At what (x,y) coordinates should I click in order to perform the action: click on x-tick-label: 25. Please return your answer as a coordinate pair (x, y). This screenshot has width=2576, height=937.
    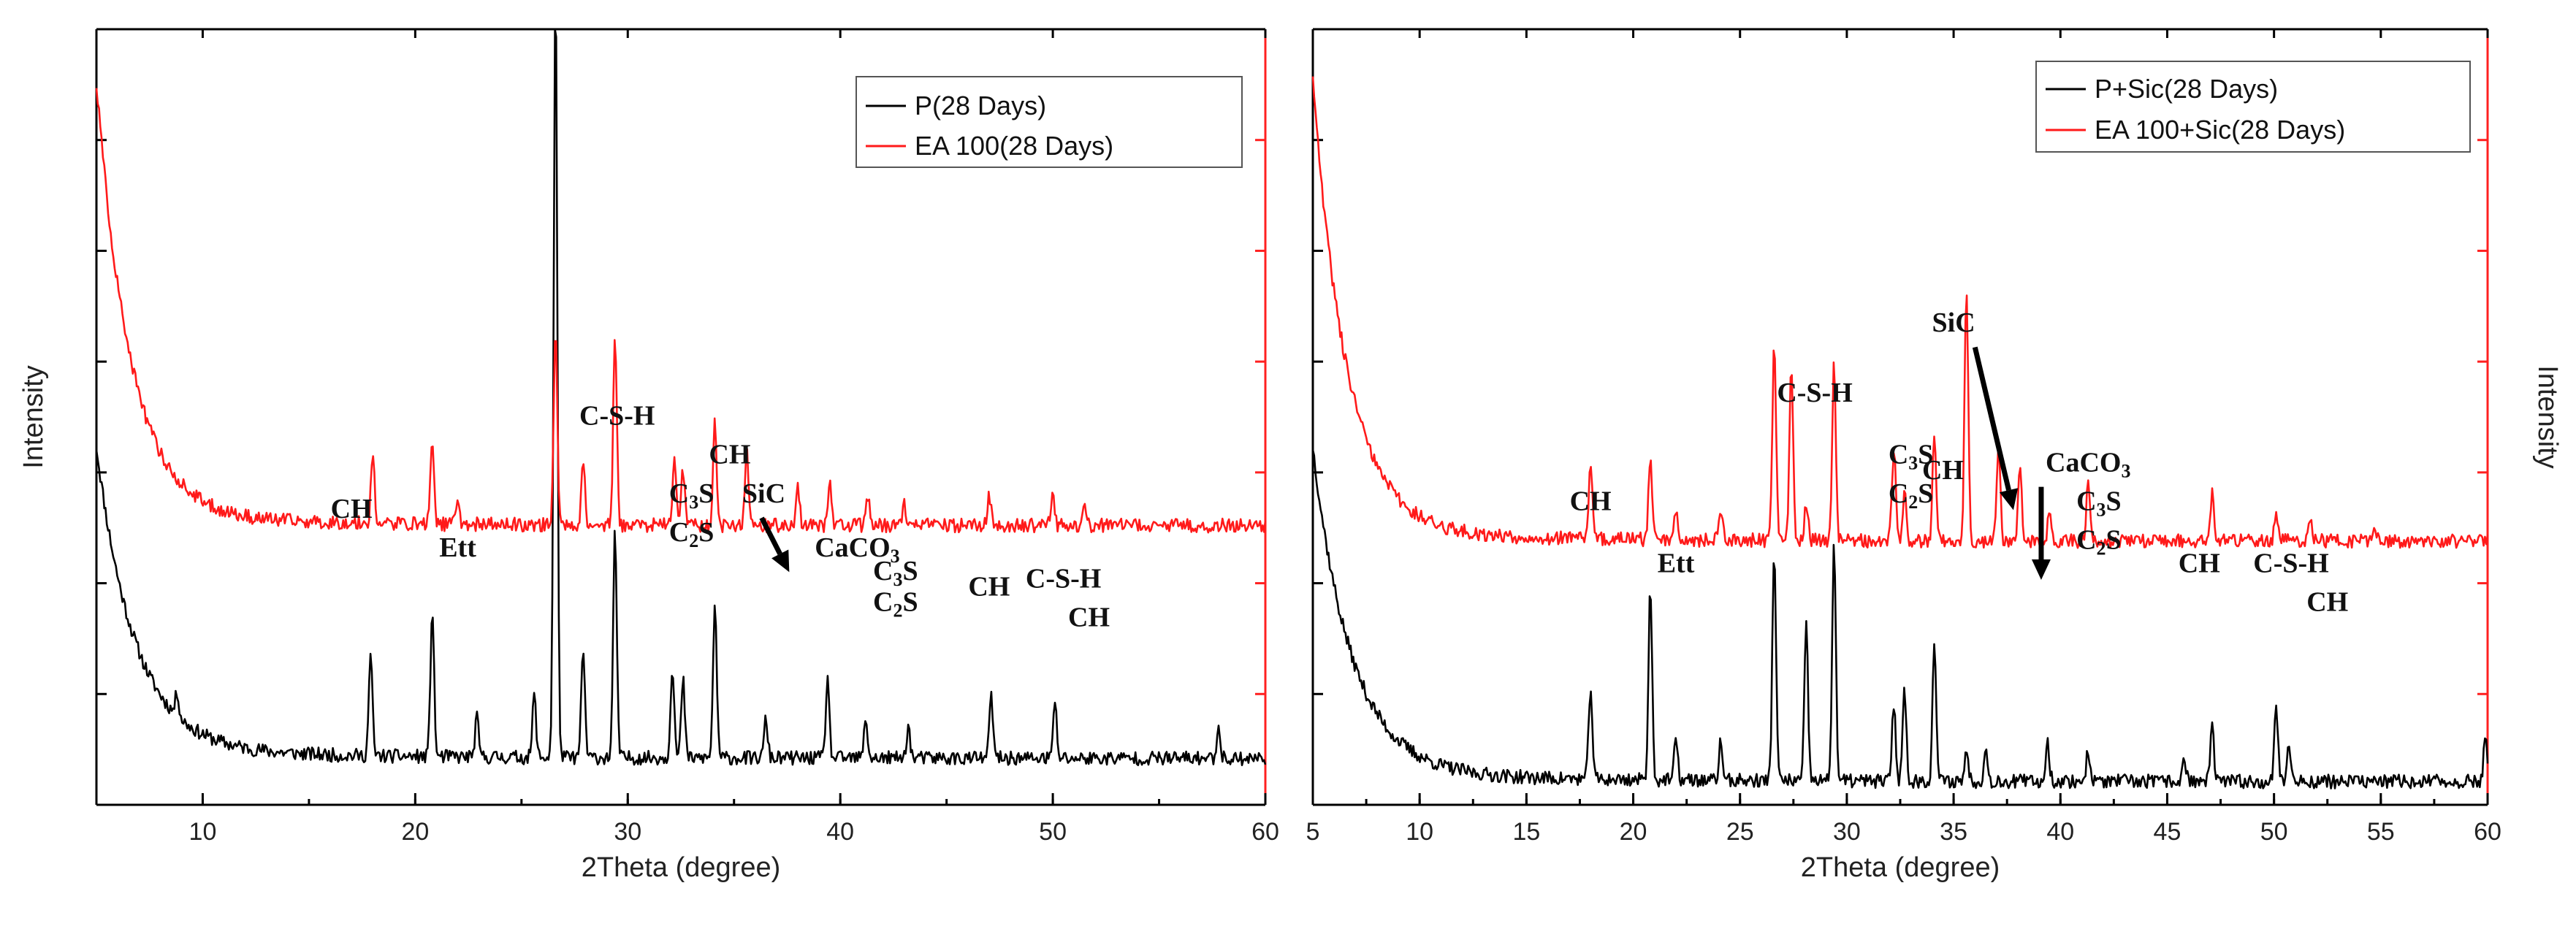
    Looking at the image, I should click on (1740, 832).